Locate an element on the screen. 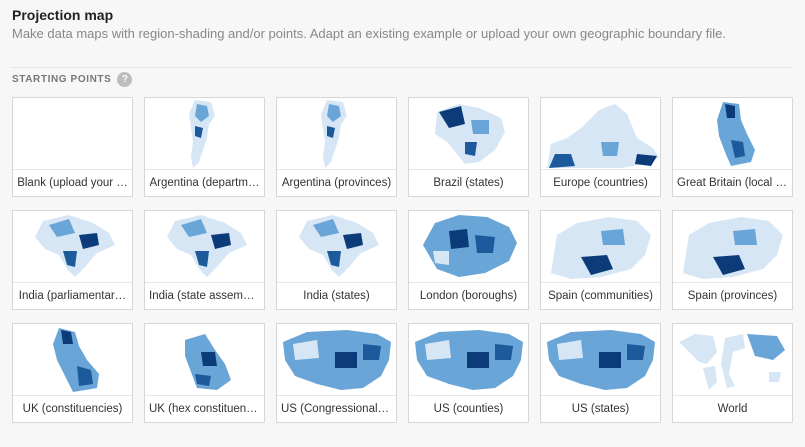  template-card: Brazil (states) is located at coordinates (468, 147).